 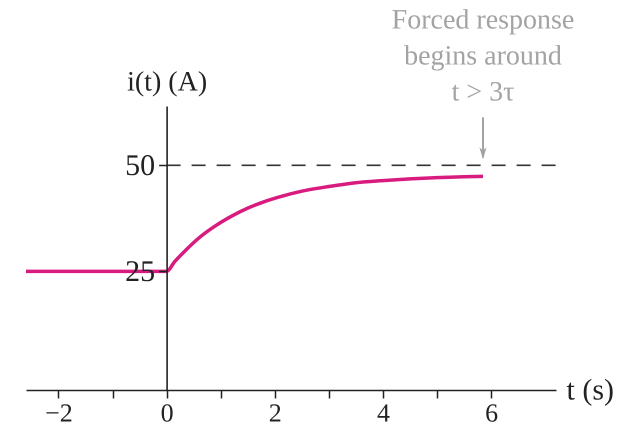 I want to click on x-axis-title: t (s), so click(x=590, y=390).